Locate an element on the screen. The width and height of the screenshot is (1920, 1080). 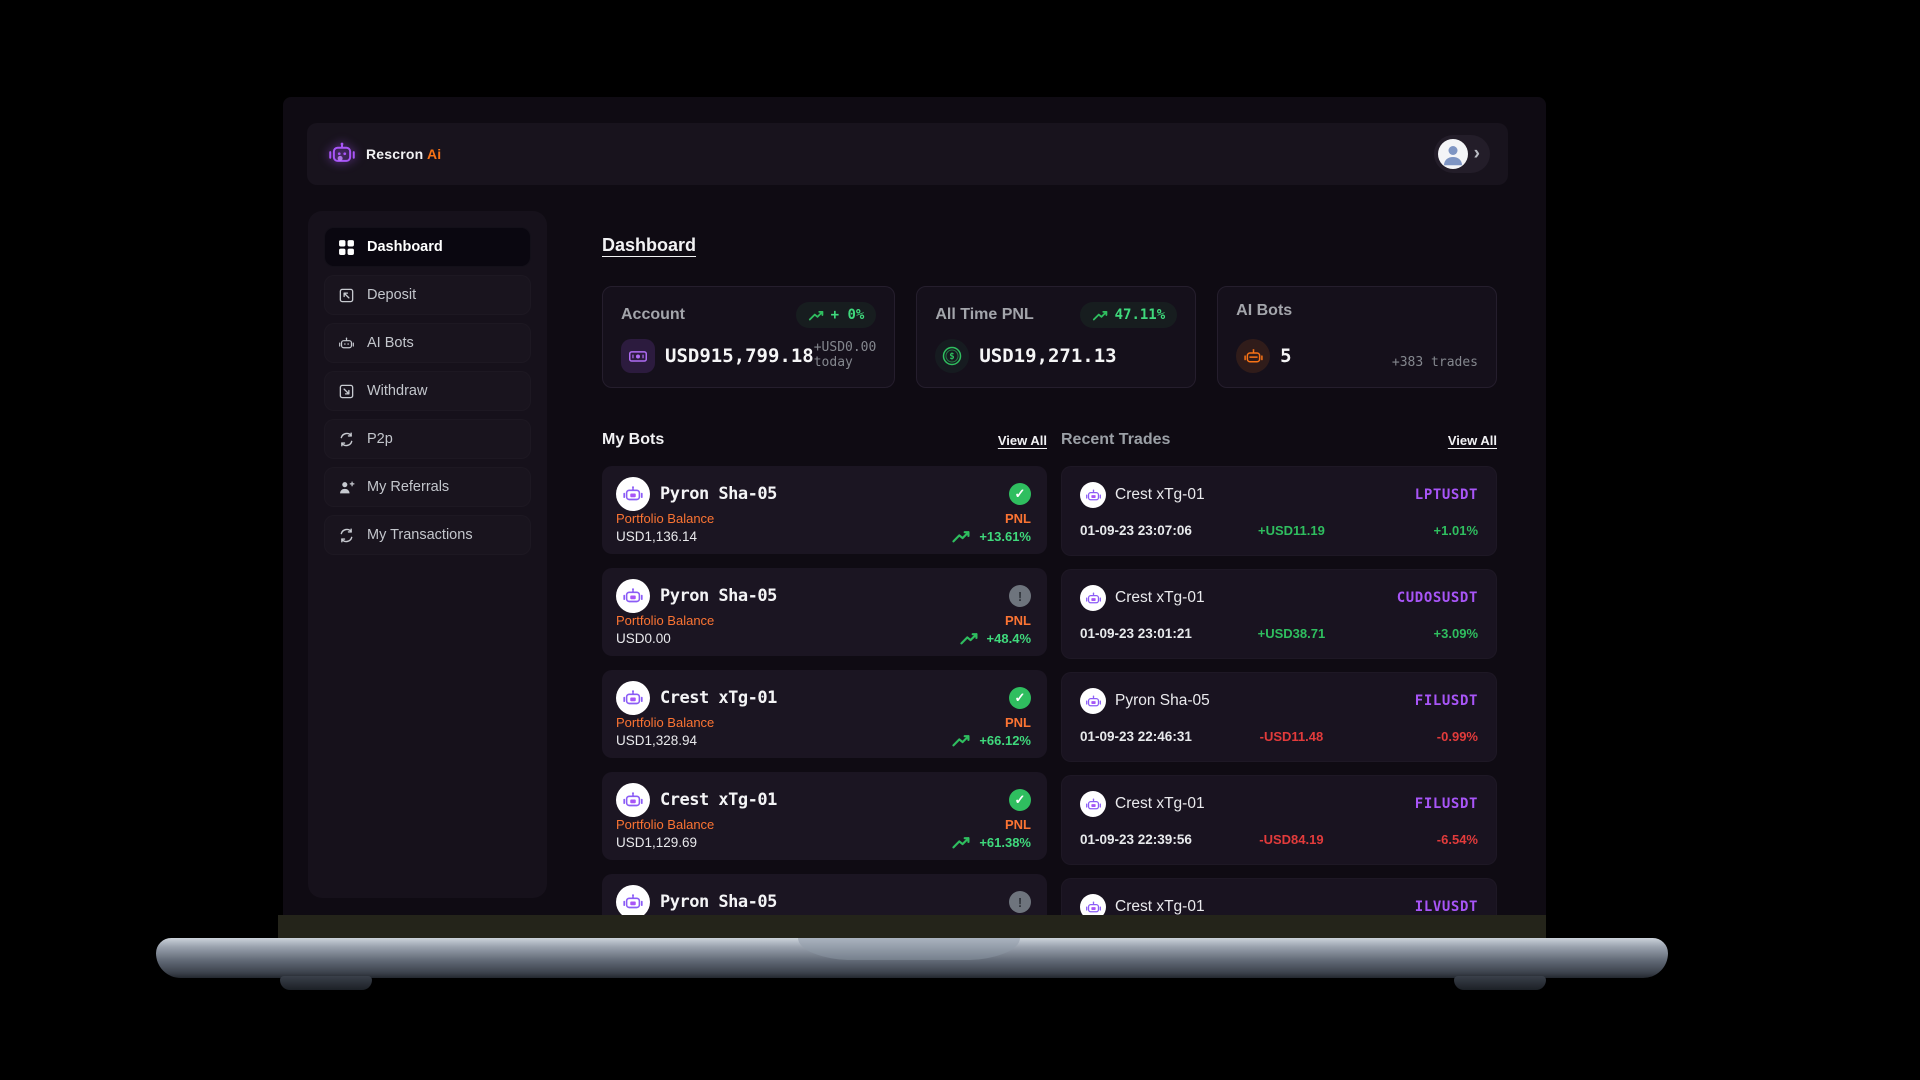
trade-date: 01-09-23 22:39:56 is located at coordinates (1136, 839).